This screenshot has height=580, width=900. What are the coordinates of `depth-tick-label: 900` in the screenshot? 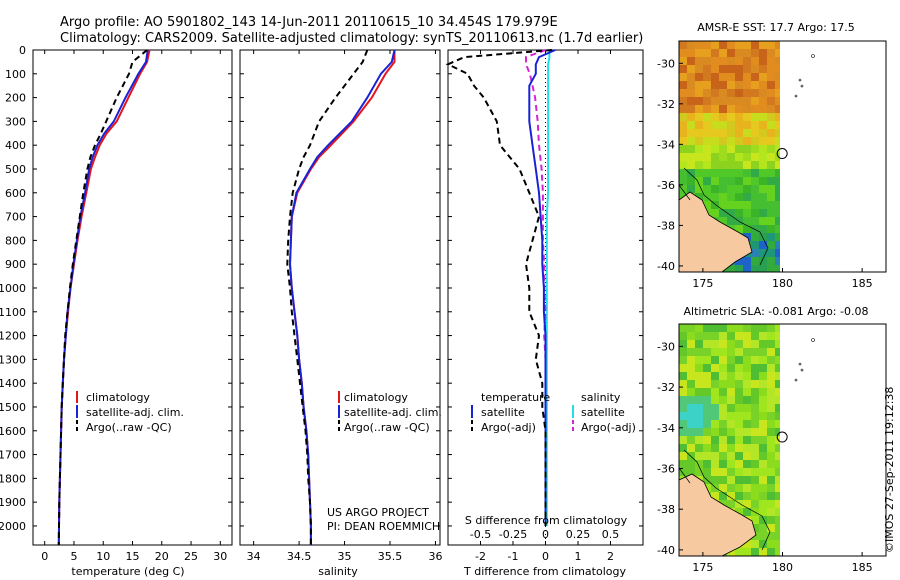 It's located at (15, 264).